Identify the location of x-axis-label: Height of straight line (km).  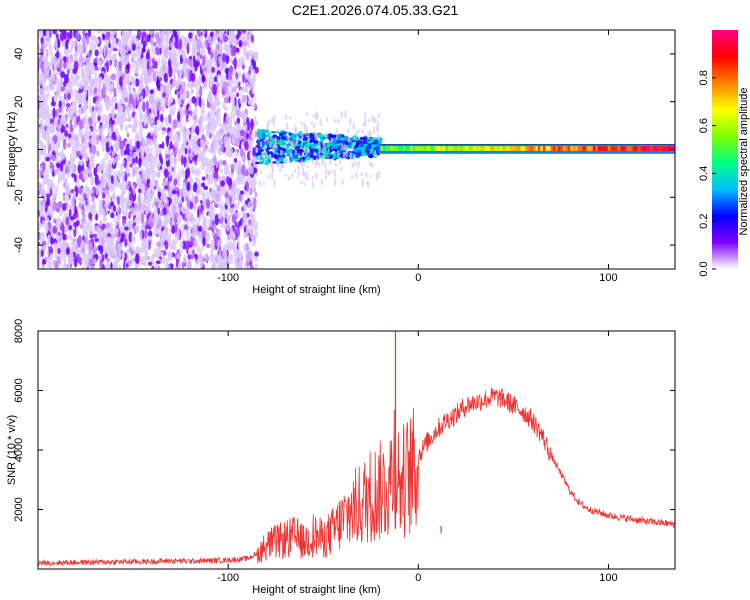
(316, 290).